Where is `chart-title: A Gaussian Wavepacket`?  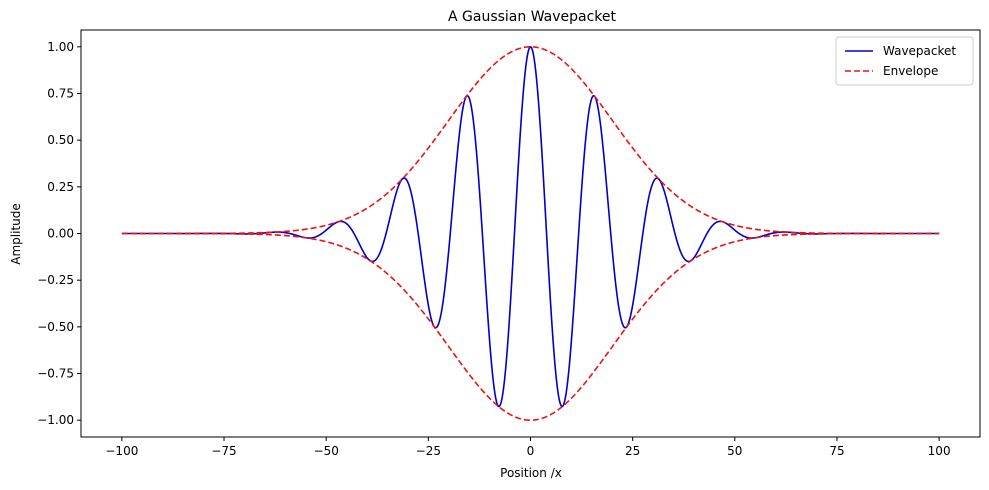 chart-title: A Gaussian Wavepacket is located at coordinates (532, 17).